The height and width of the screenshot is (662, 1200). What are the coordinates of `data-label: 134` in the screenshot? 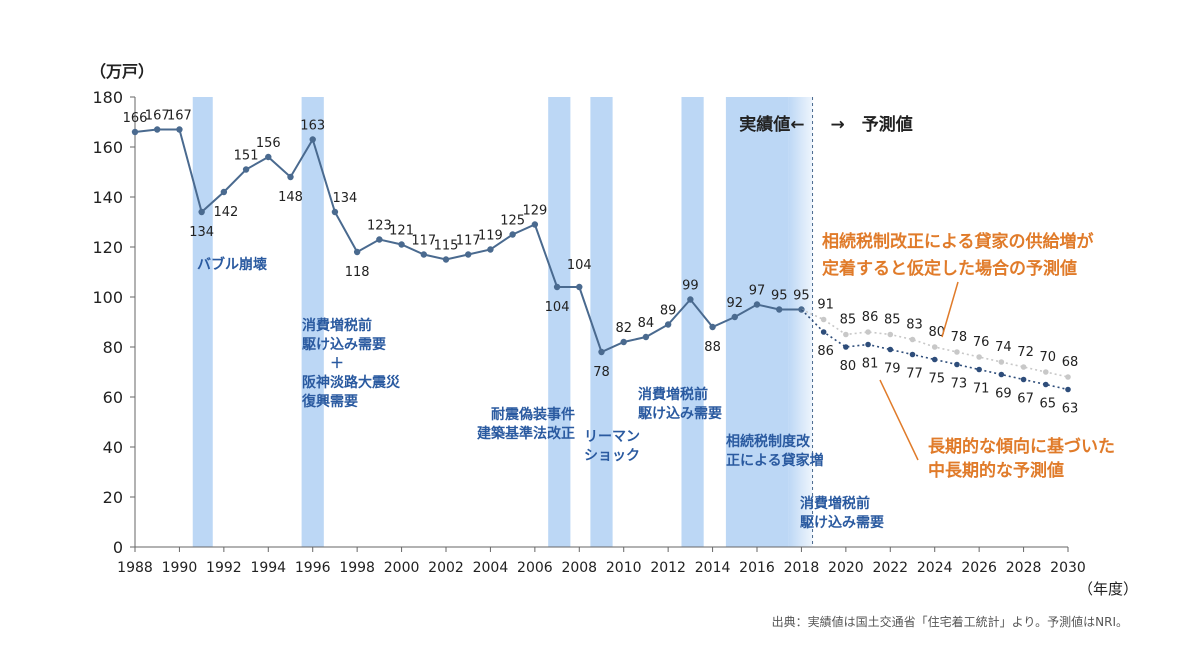 It's located at (345, 198).